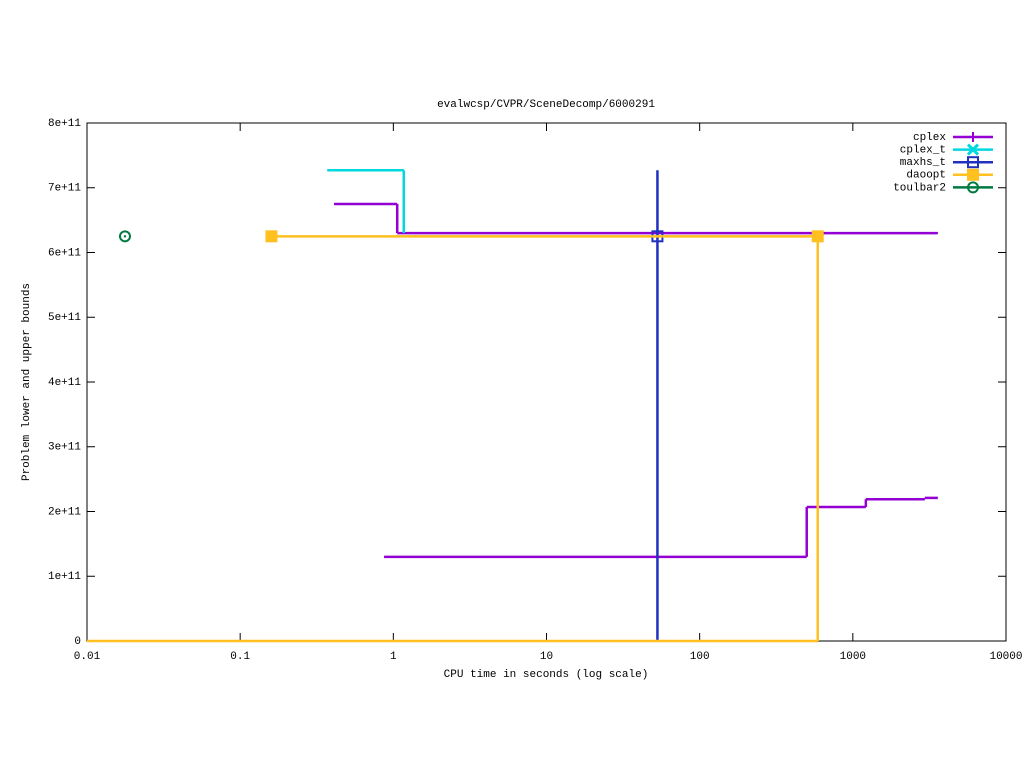 The width and height of the screenshot is (1024, 768). What do you see at coordinates (64, 124) in the screenshot?
I see `y-tick-label: 8e+11` at bounding box center [64, 124].